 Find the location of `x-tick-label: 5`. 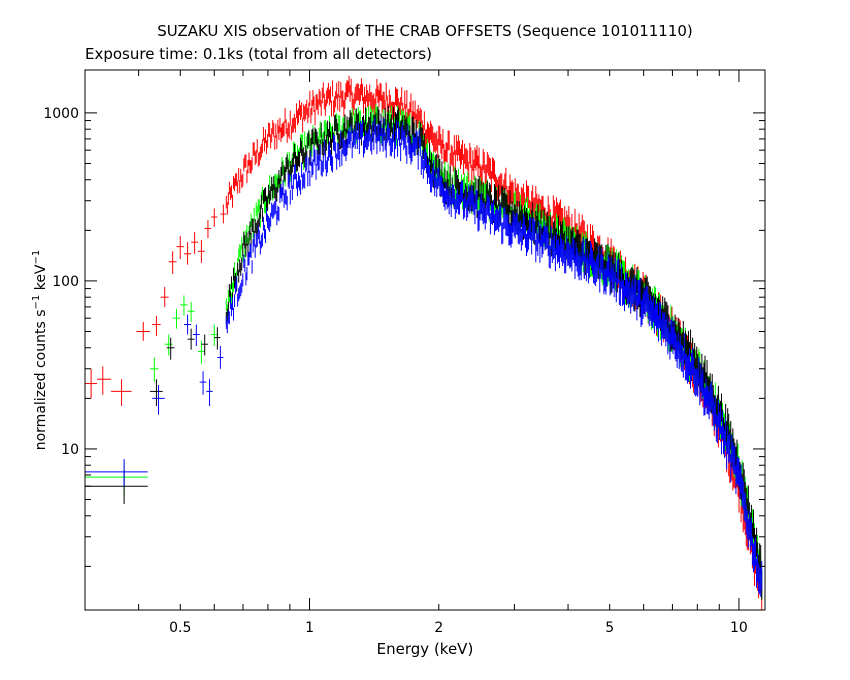

x-tick-label: 5 is located at coordinates (609, 628).